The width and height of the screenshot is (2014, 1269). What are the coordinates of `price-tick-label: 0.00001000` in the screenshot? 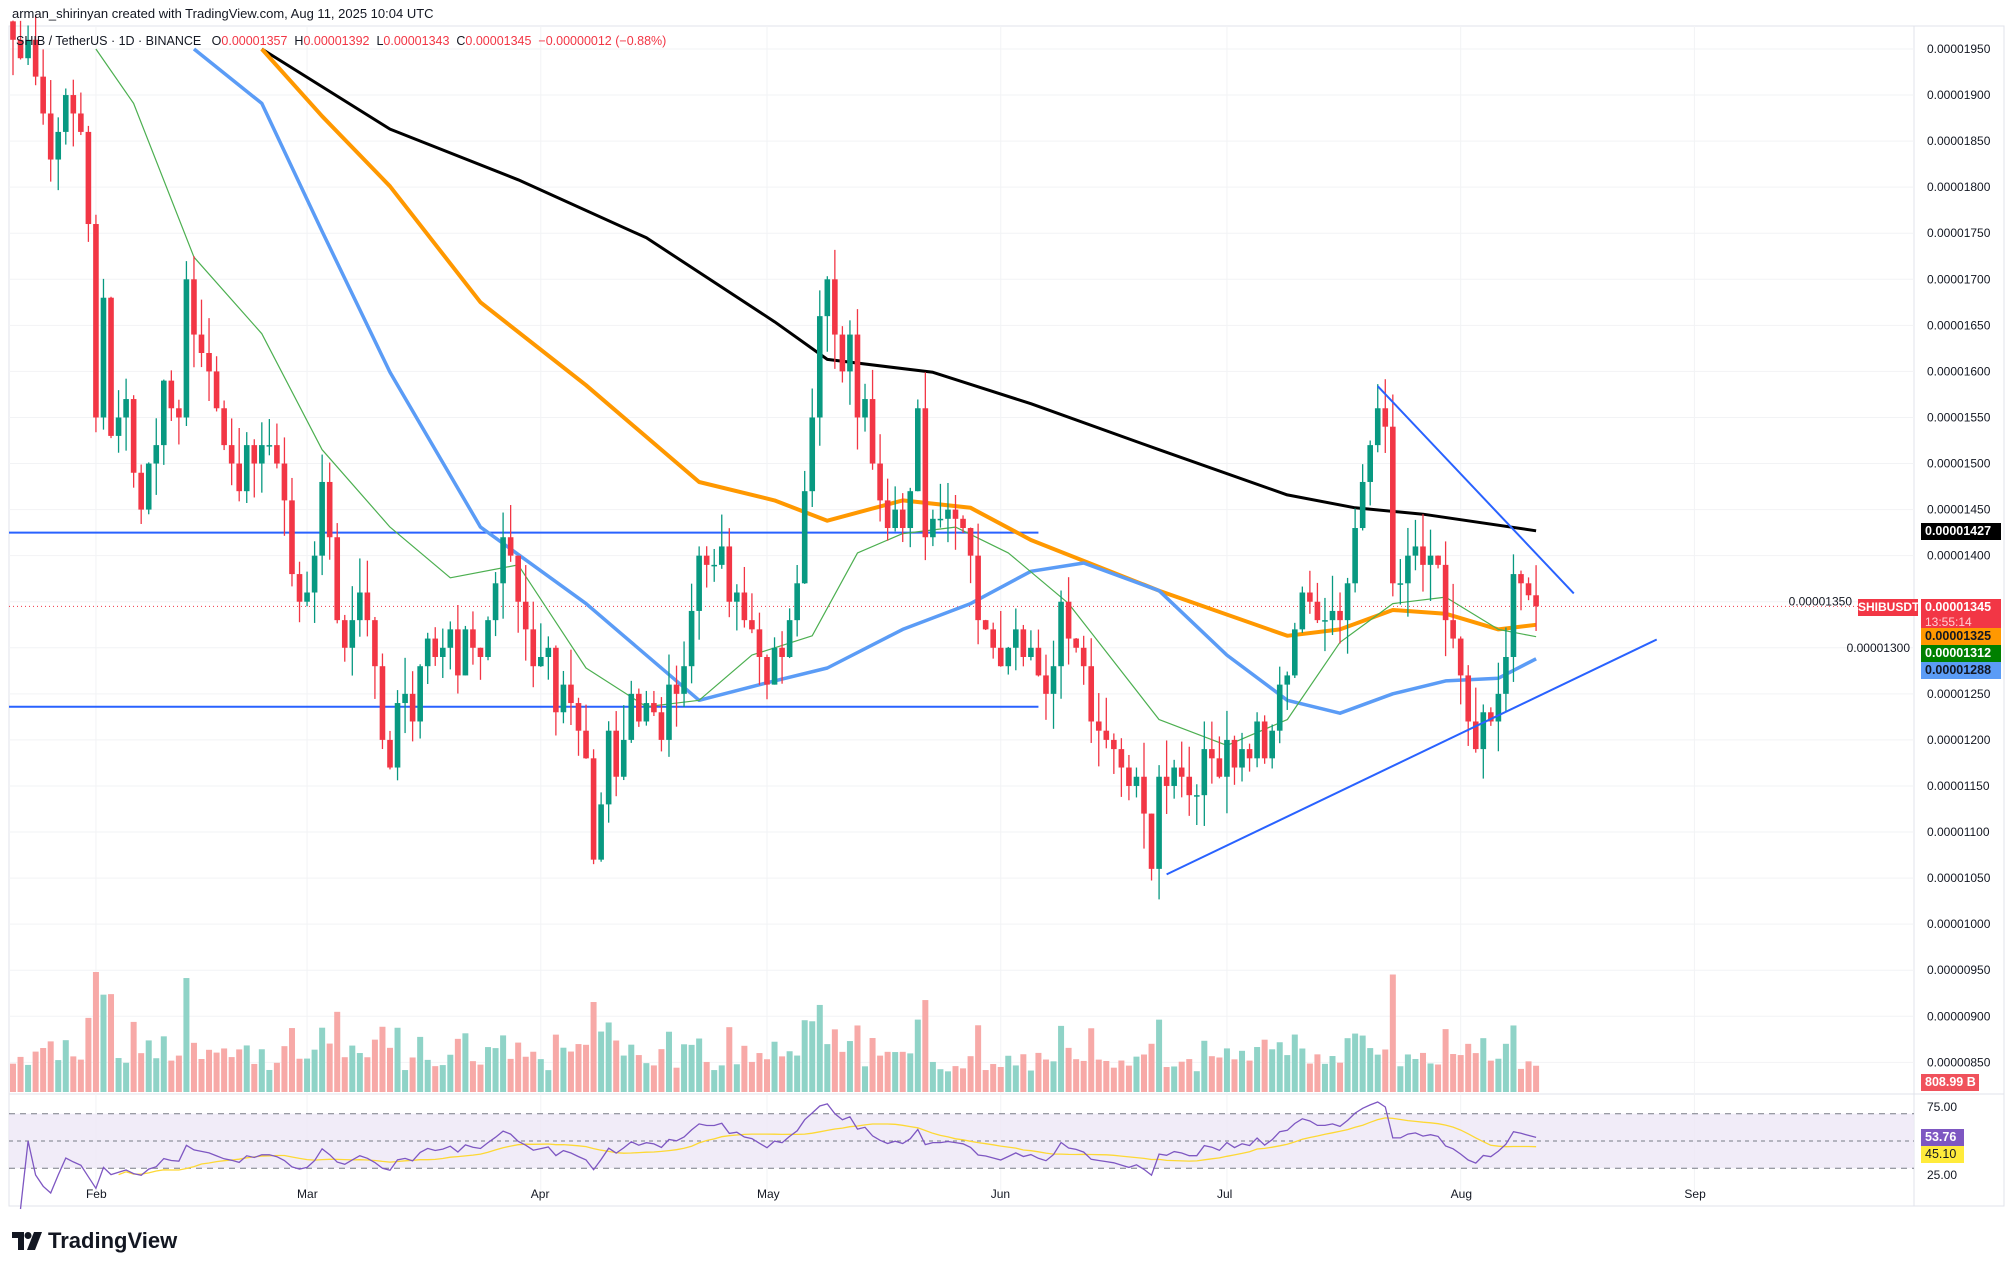 It's located at (1959, 924).